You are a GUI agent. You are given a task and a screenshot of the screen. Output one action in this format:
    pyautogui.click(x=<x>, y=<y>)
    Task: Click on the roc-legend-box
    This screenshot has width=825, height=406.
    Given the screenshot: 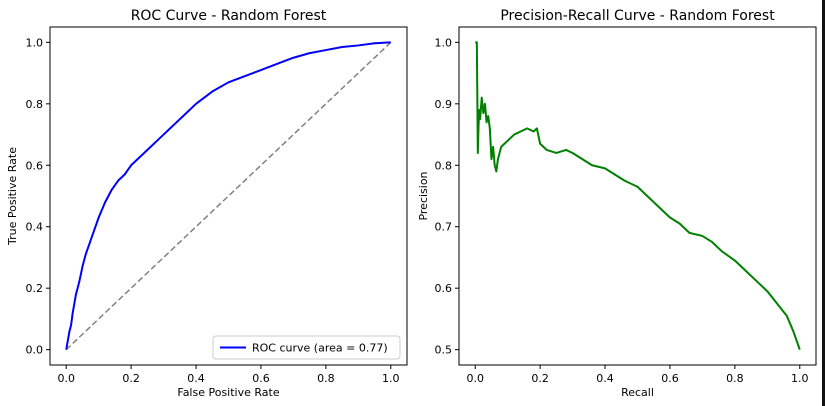 What is the action you would take?
    pyautogui.click(x=306, y=347)
    